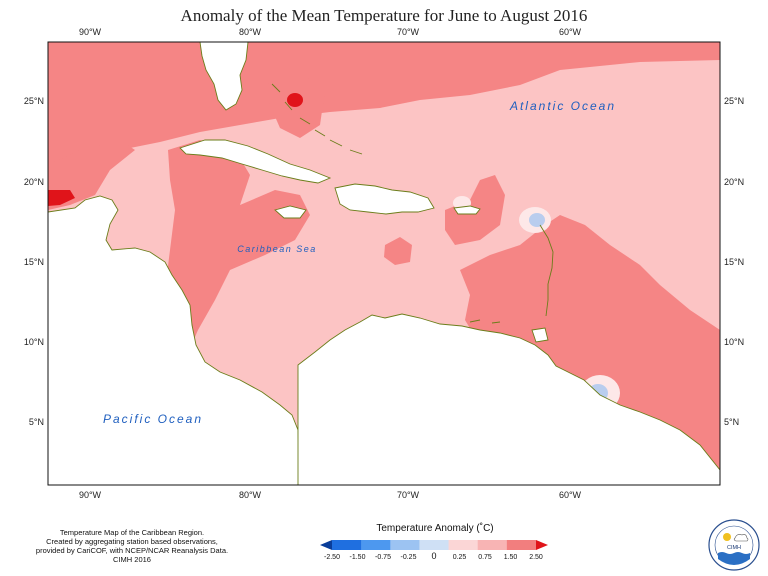  I want to click on lat-tick-right-5: 5°N, so click(731, 422).